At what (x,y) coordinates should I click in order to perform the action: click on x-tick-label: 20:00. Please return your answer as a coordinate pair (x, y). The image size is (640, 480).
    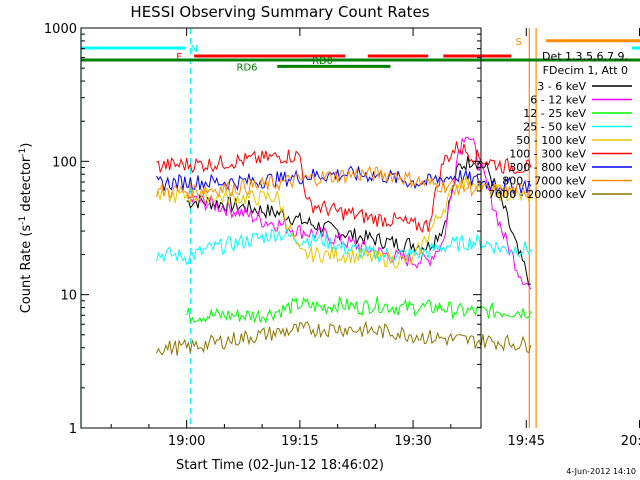
    Looking at the image, I should click on (630, 441).